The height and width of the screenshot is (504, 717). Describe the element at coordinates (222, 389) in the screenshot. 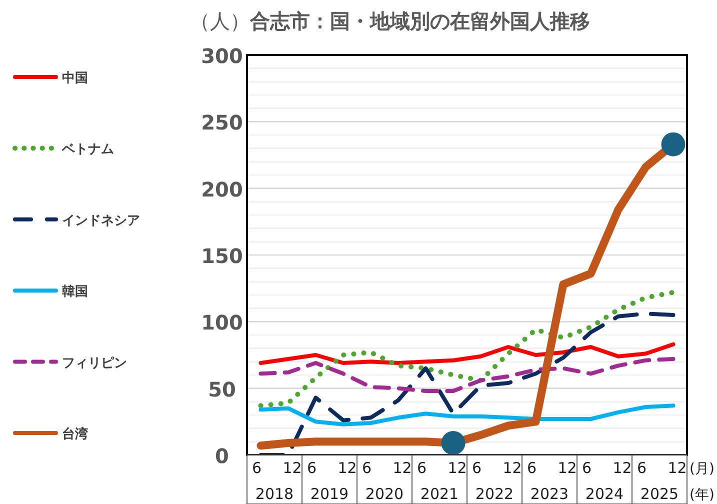

I see `y-tick-label: 50` at that location.